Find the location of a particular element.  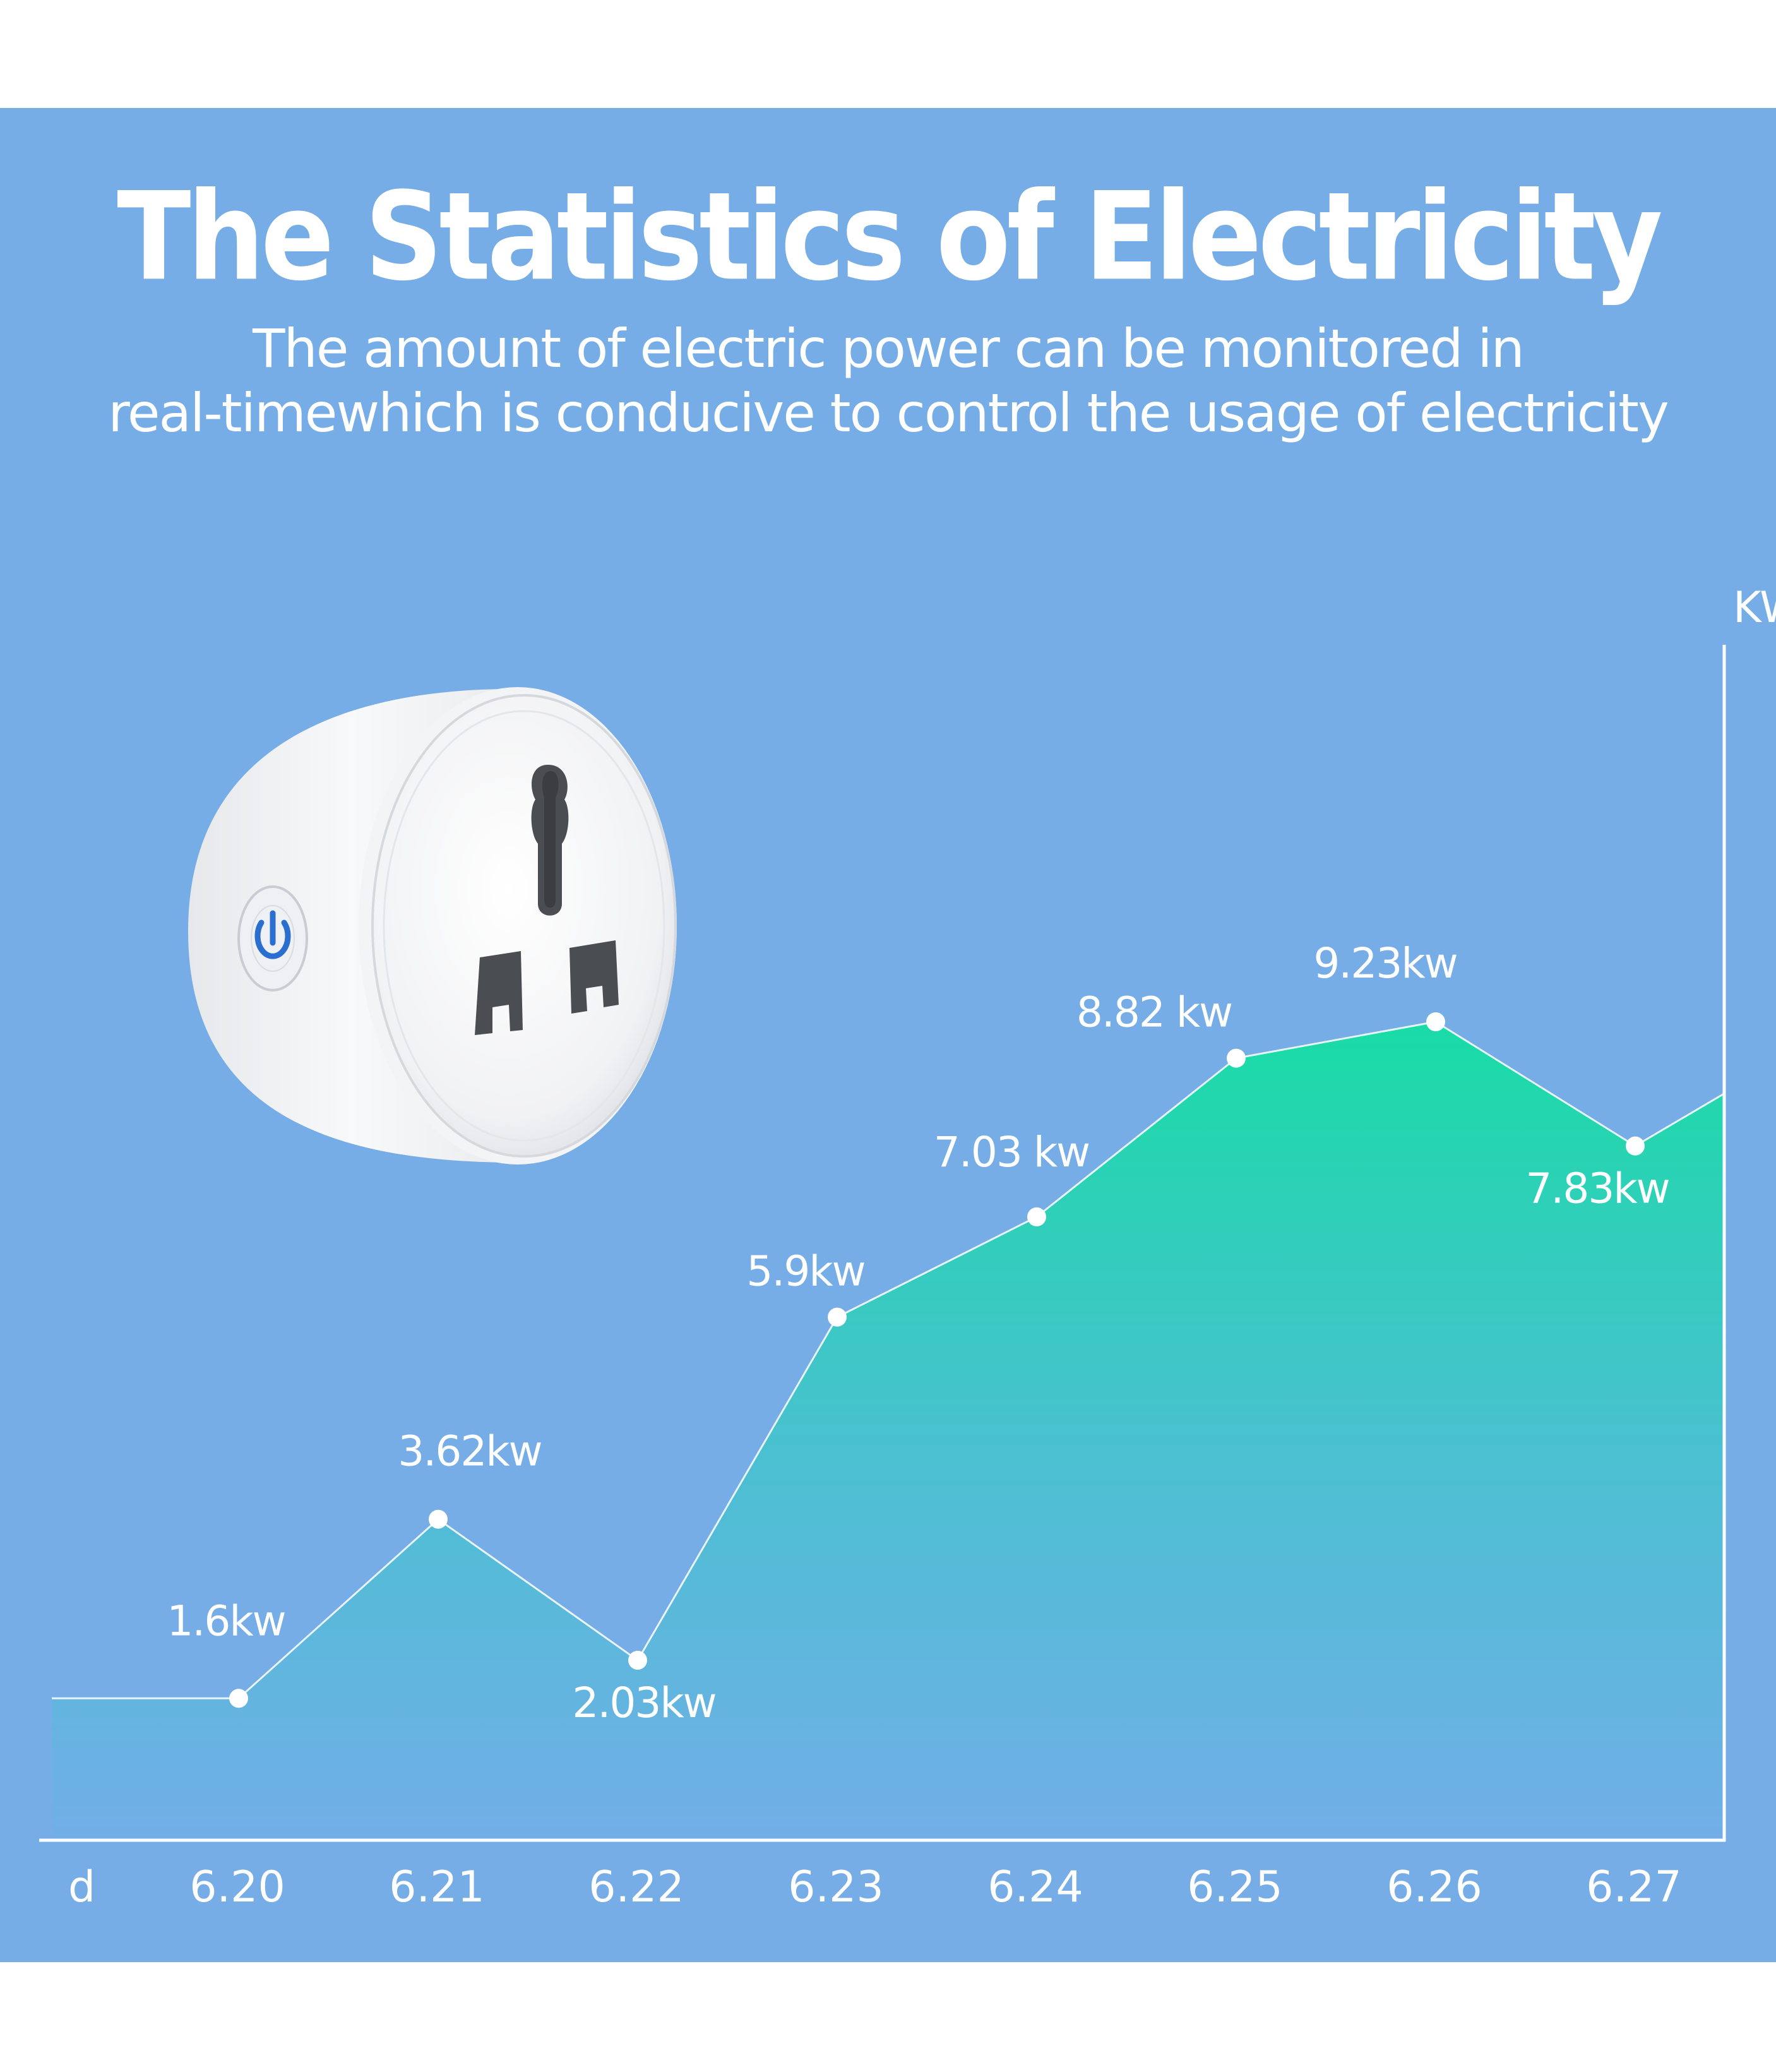

data-point-6.27 is located at coordinates (1635, 1146).